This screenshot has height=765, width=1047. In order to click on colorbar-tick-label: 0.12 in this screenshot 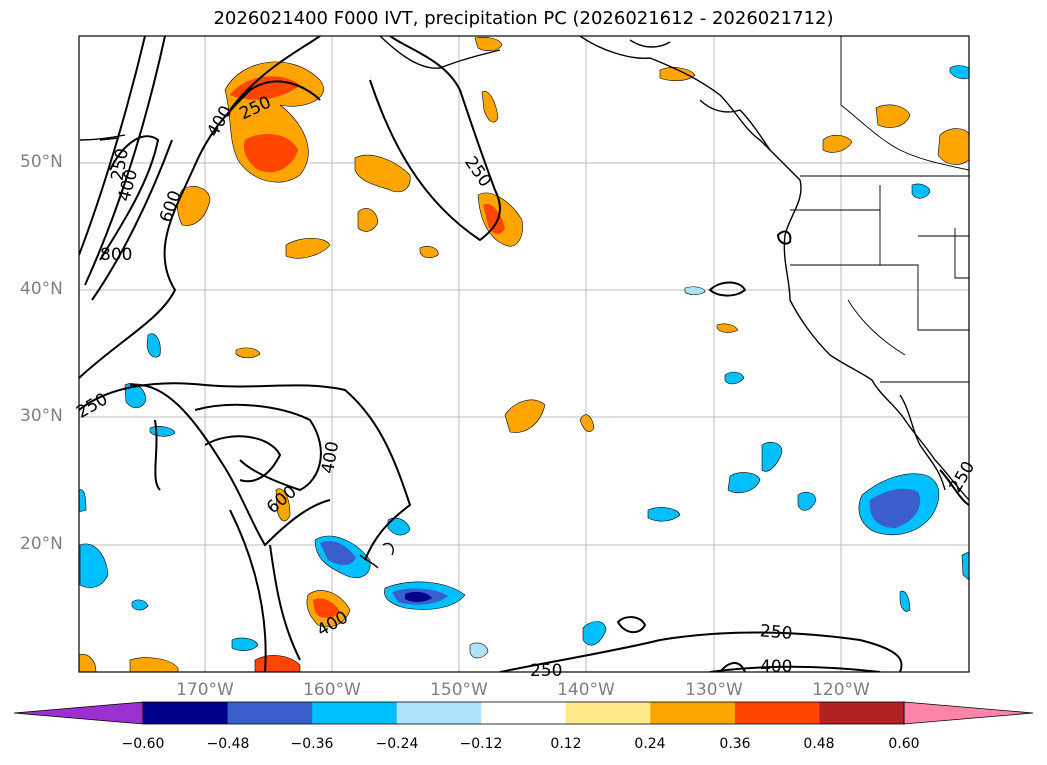, I will do `click(566, 744)`.